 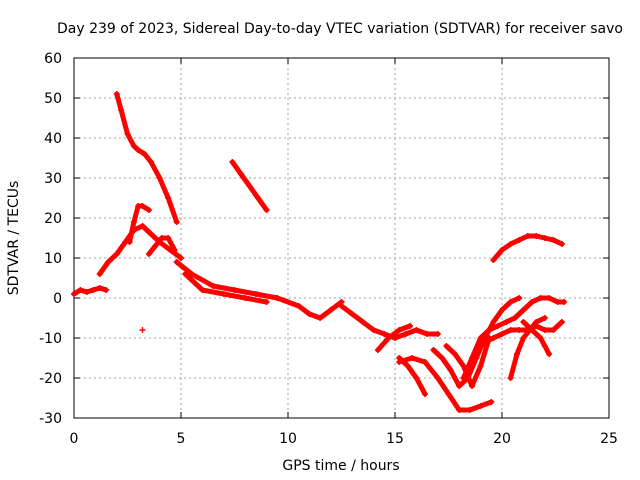 I want to click on series-outlier, so click(x=142, y=330).